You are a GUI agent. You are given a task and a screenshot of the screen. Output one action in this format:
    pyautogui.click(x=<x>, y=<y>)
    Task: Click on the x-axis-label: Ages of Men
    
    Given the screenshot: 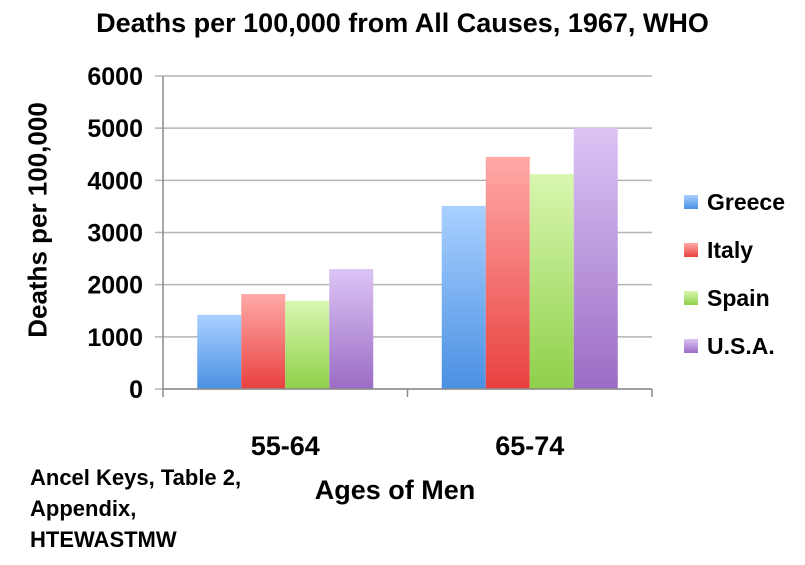 What is the action you would take?
    pyautogui.click(x=395, y=490)
    